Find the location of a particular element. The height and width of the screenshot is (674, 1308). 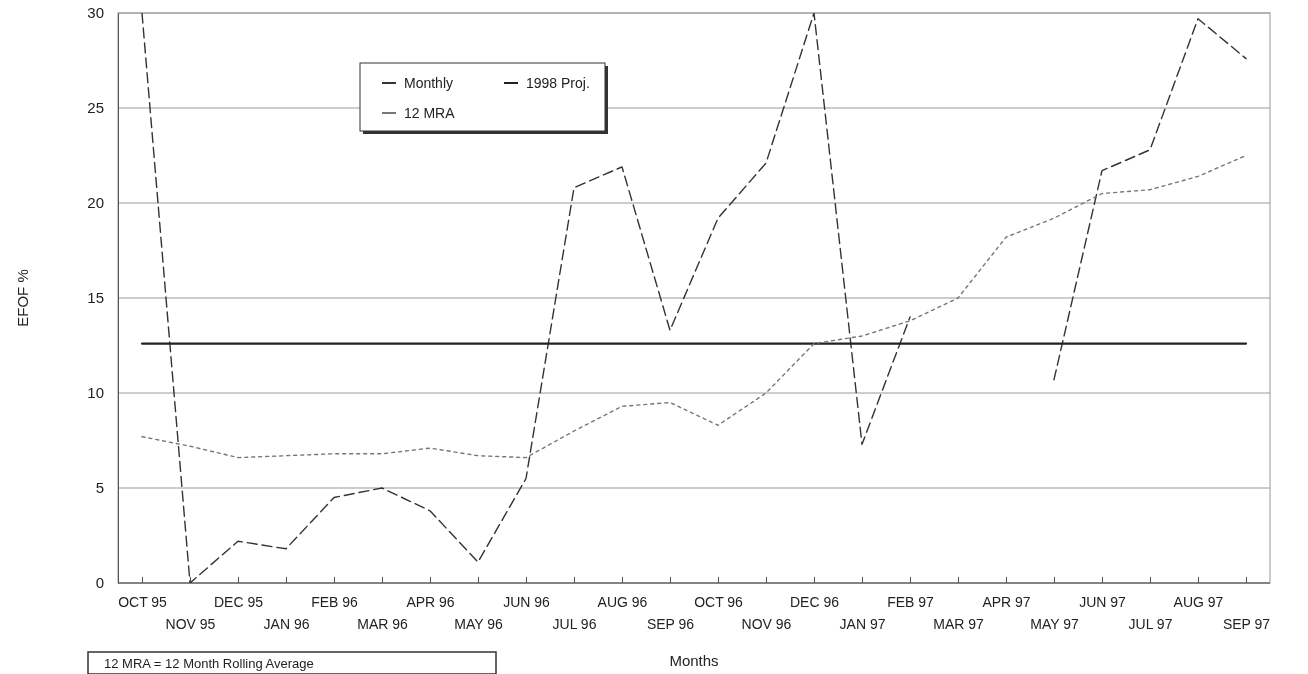

y-tick-label: 10 is located at coordinates (95, 393).